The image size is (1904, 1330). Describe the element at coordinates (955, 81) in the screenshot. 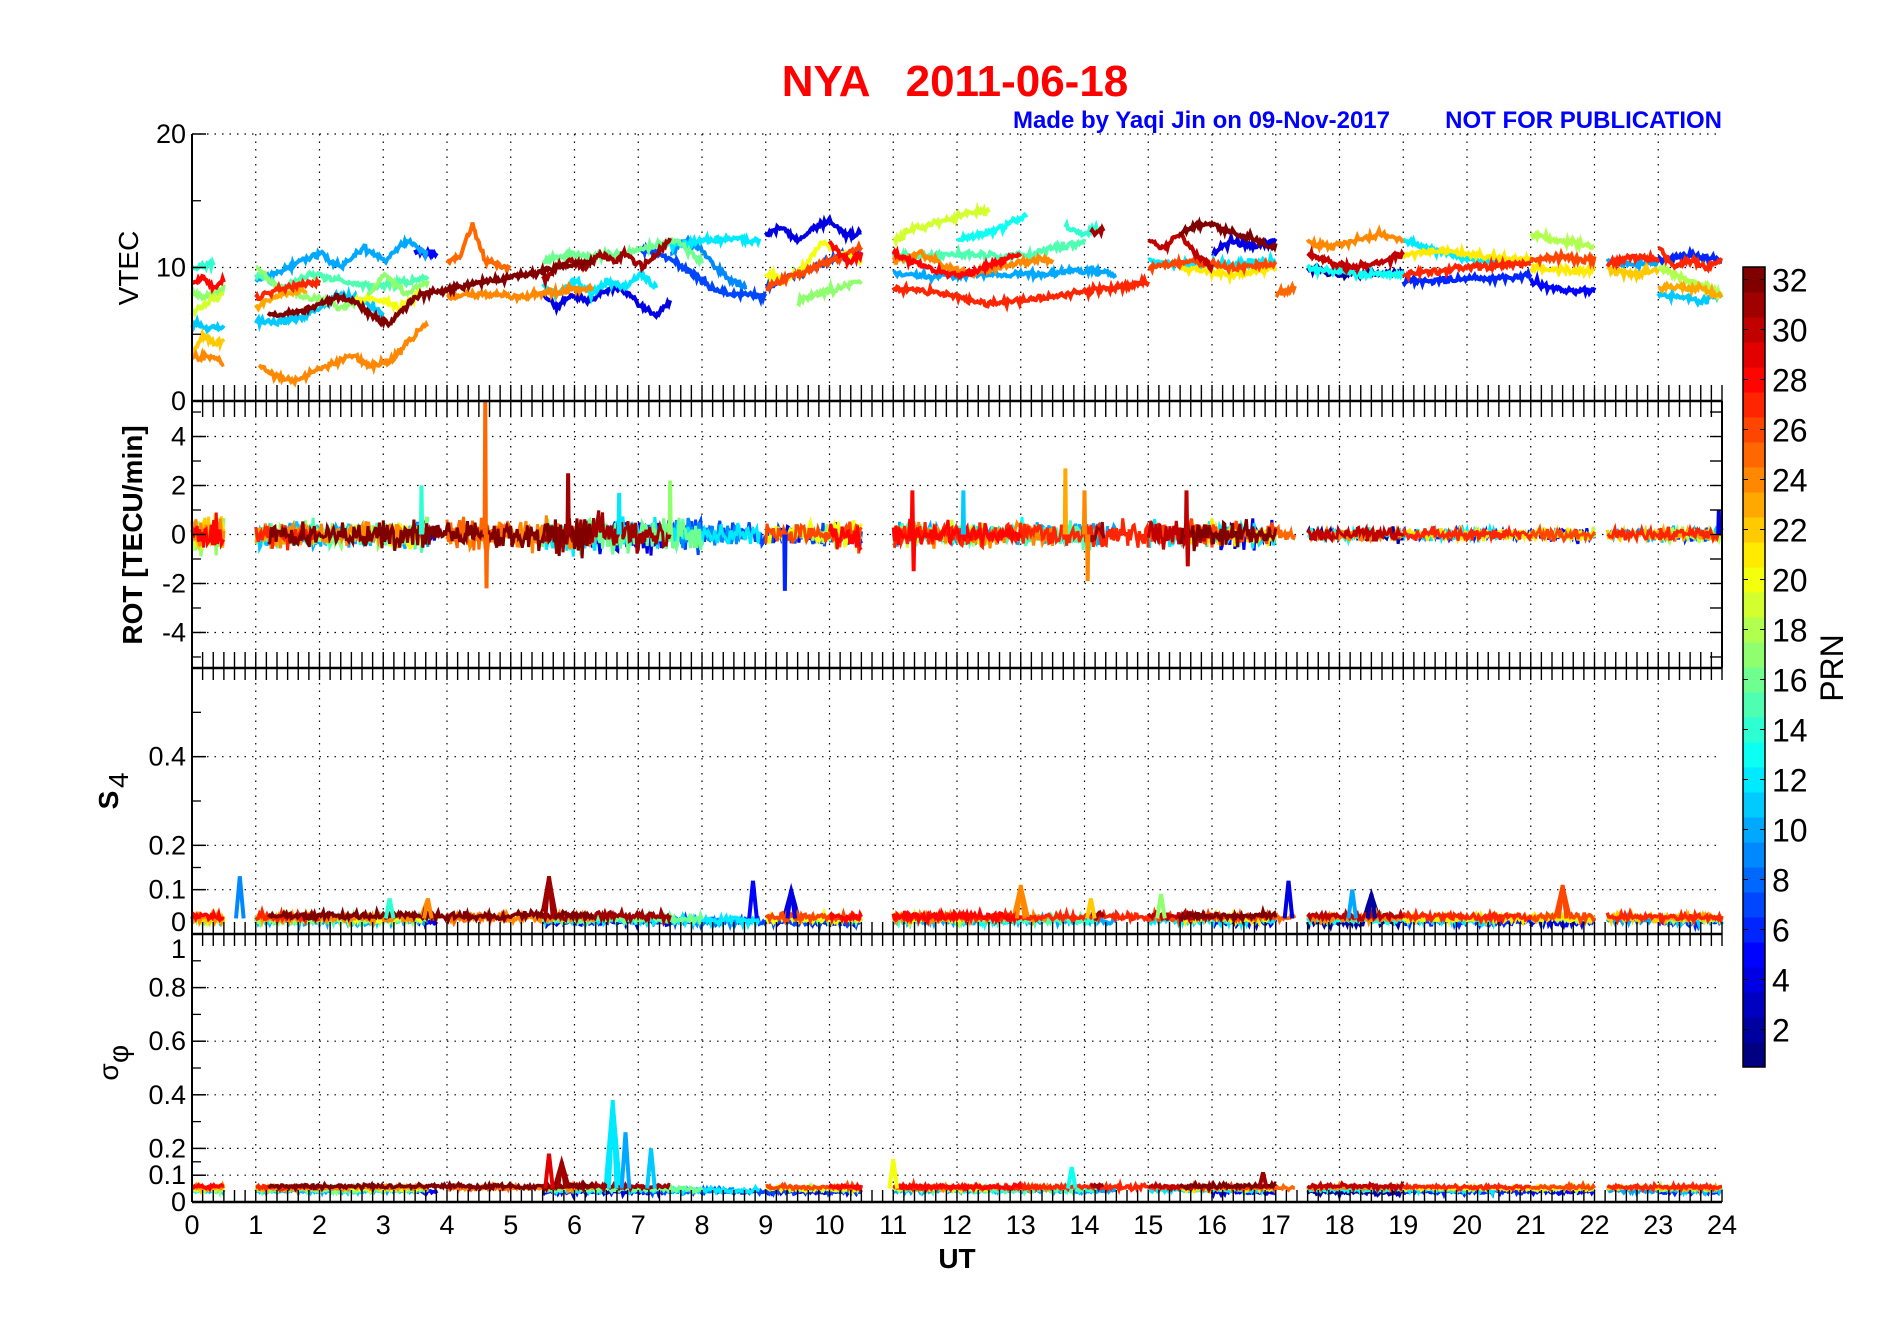

I see `chart-title: NYA 2011-06-18` at that location.